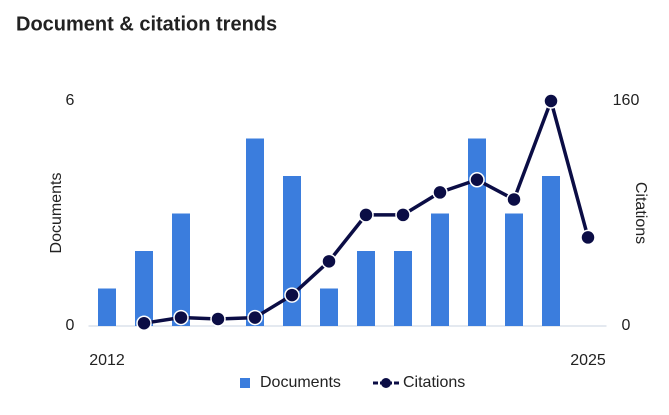  What do you see at coordinates (107, 360) in the screenshot?
I see `x-tick-label: 2012` at bounding box center [107, 360].